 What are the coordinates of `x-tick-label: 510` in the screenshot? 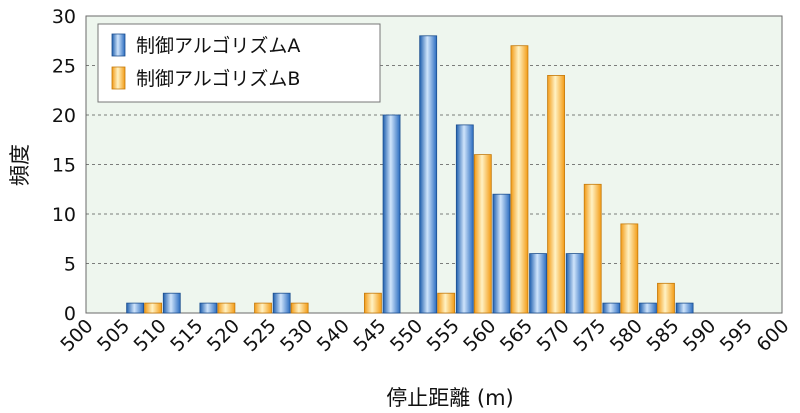 It's located at (150, 335).